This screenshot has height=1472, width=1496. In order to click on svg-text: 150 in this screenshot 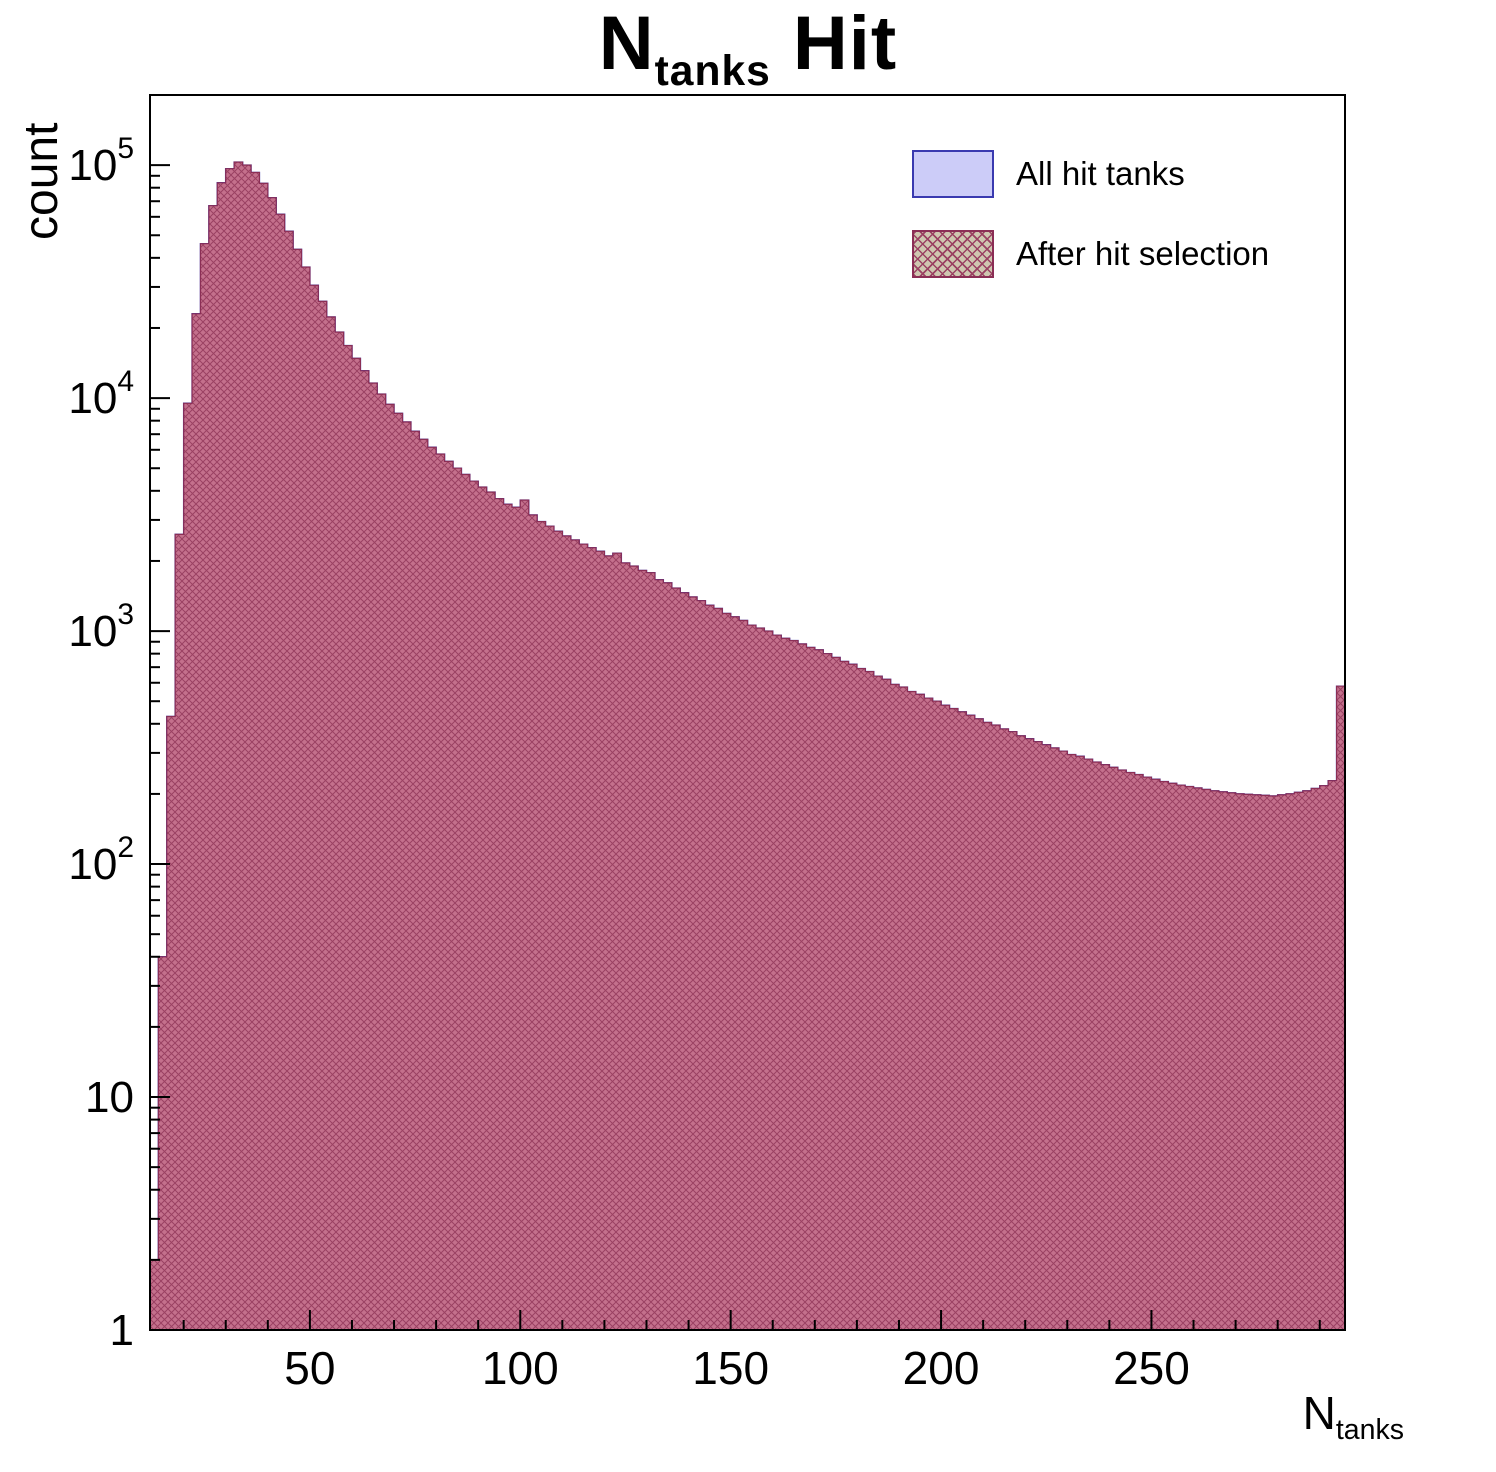, I will do `click(730, 1368)`.